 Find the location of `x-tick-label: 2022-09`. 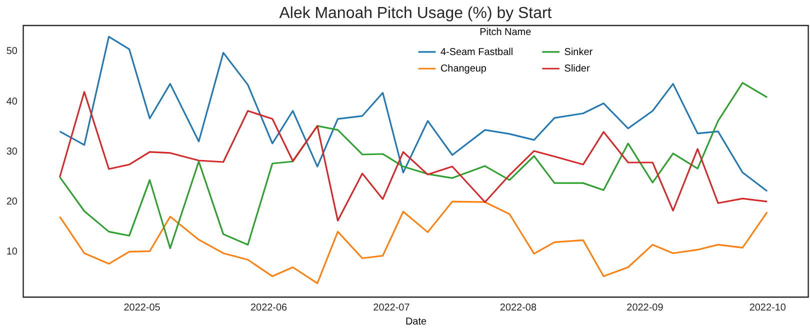

x-tick-label: 2022-09 is located at coordinates (645, 308).